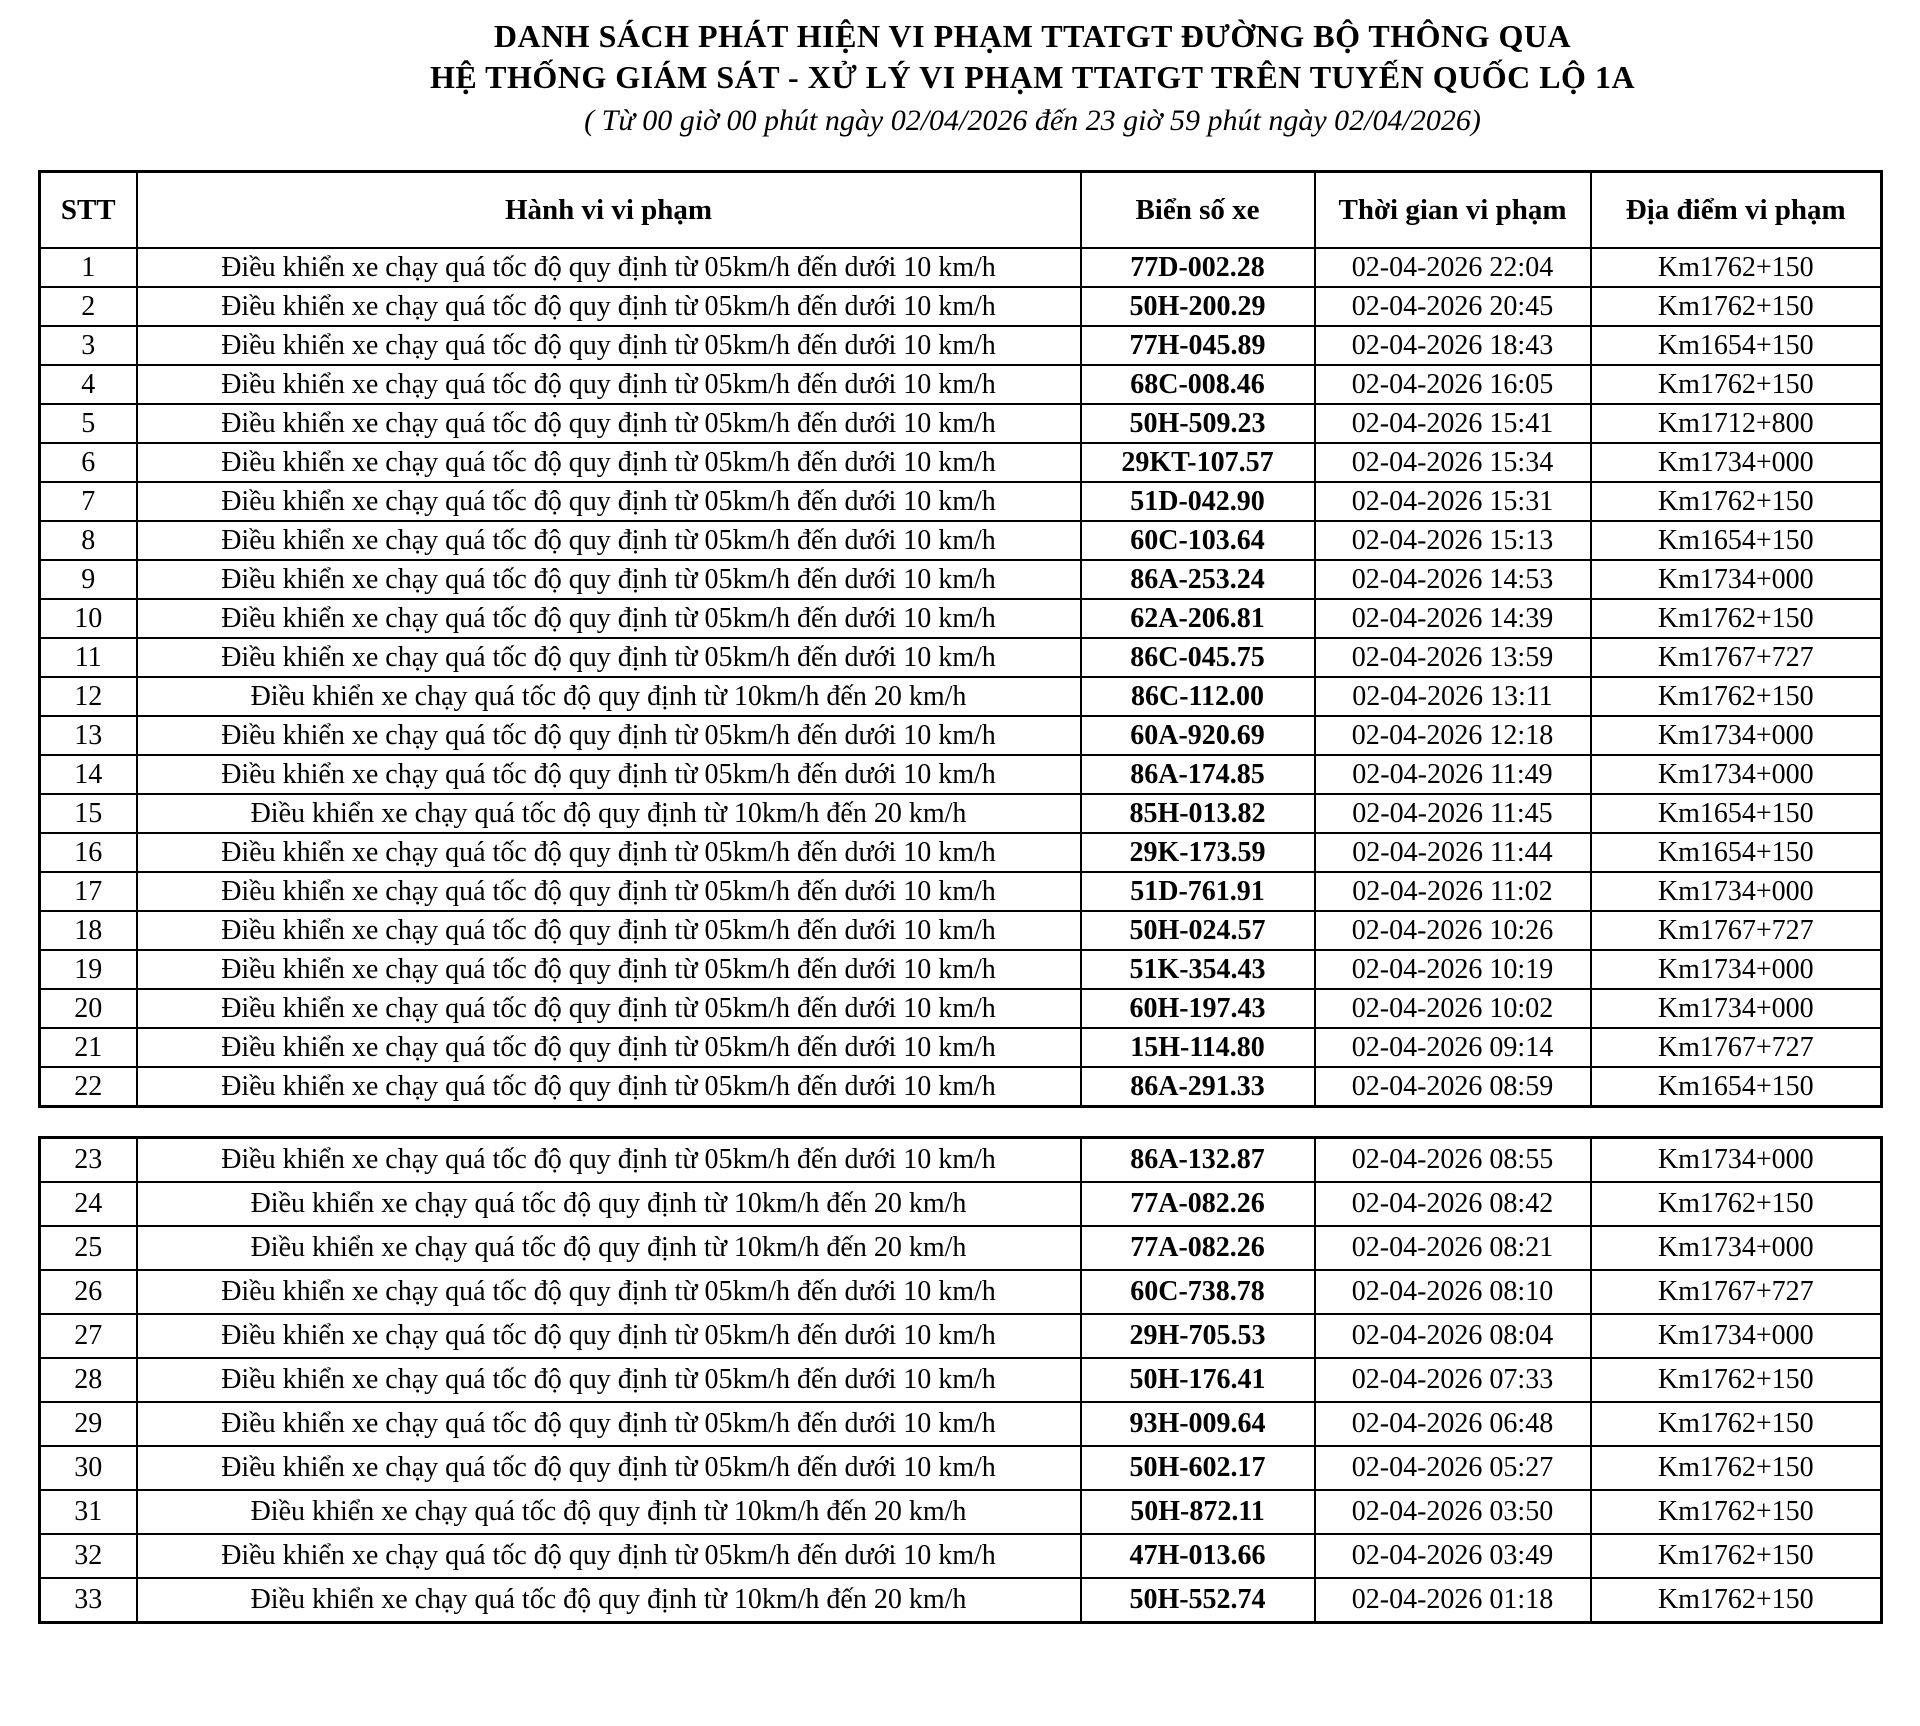 This screenshot has width=1920, height=1726. I want to click on cell-time: 02-04-2026 08:55, so click(1452, 1159).